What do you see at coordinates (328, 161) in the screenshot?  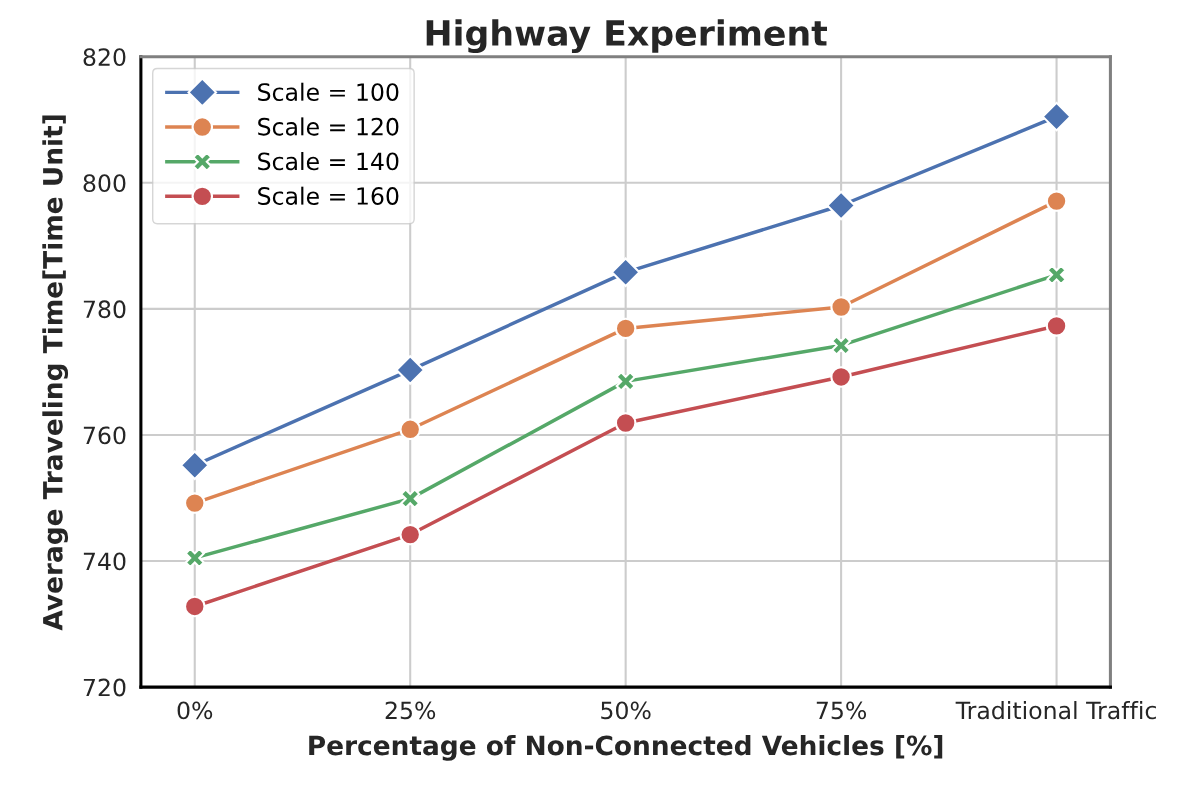 I see `legend-label: Scale = 140` at bounding box center [328, 161].